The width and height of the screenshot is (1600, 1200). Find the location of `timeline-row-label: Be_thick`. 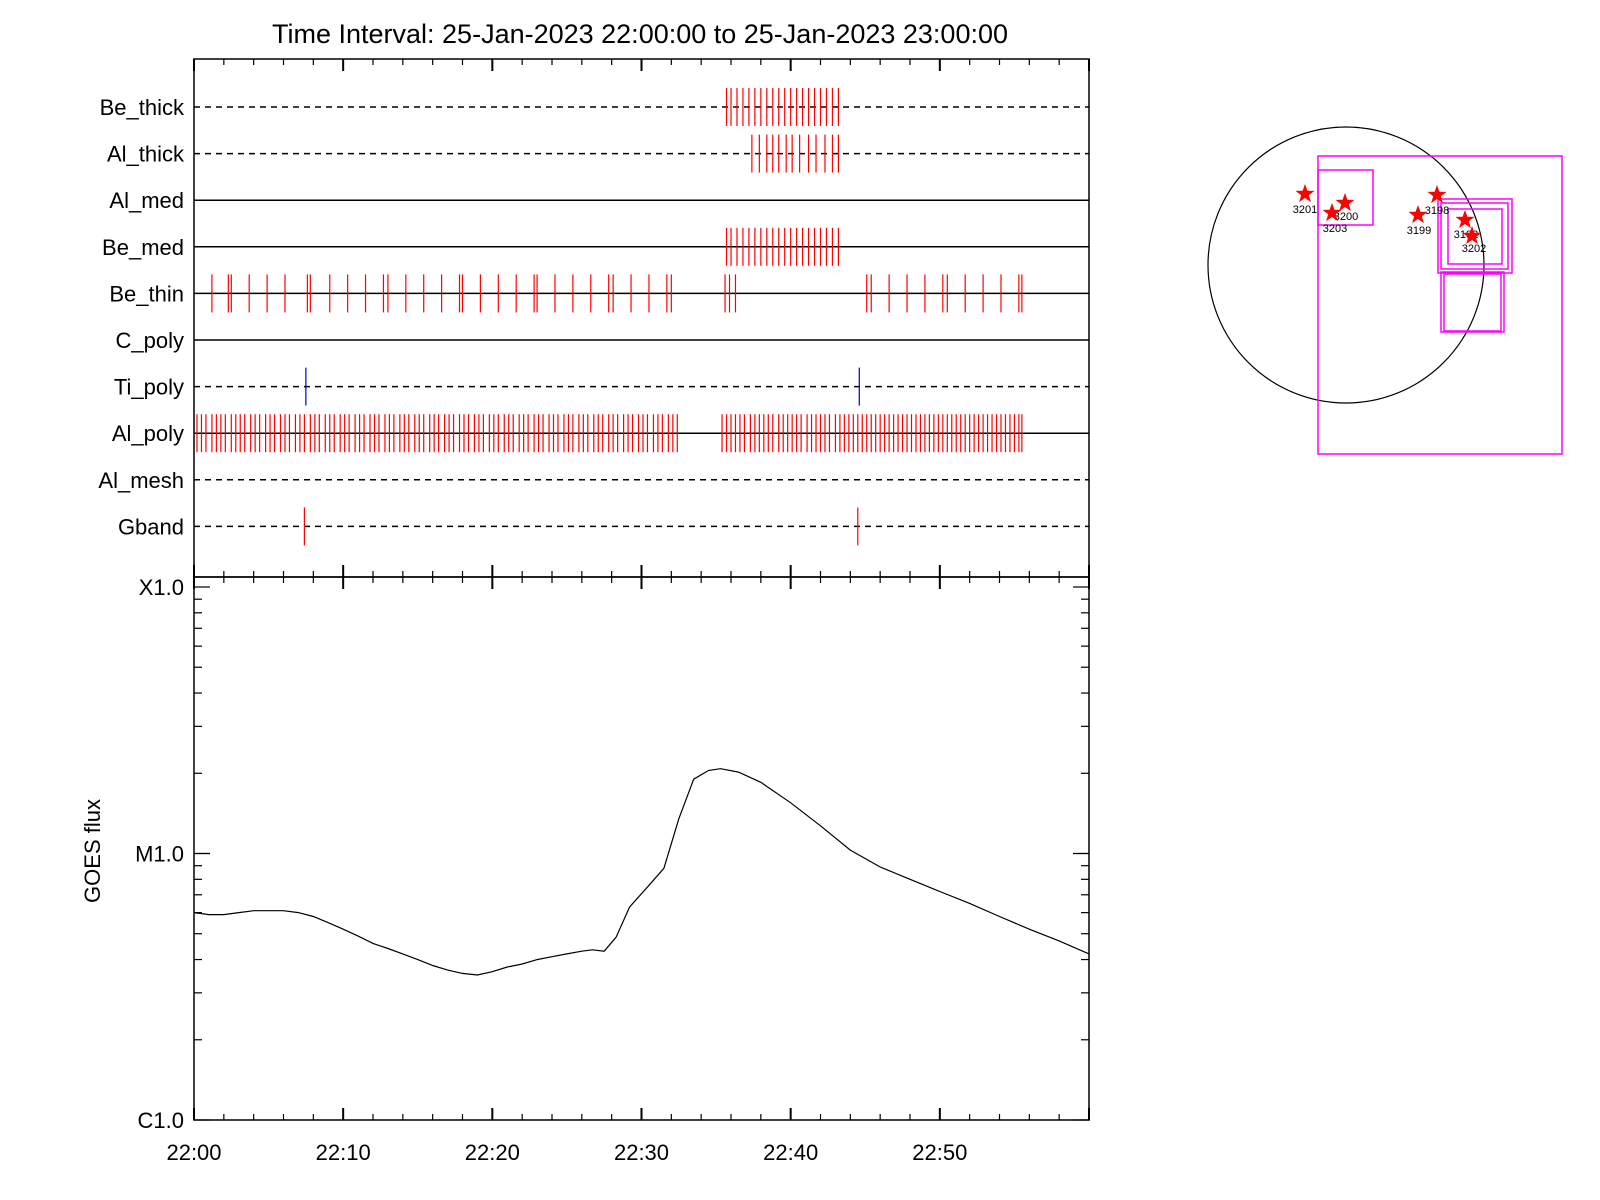

timeline-row-label: Be_thick is located at coordinates (142, 107).